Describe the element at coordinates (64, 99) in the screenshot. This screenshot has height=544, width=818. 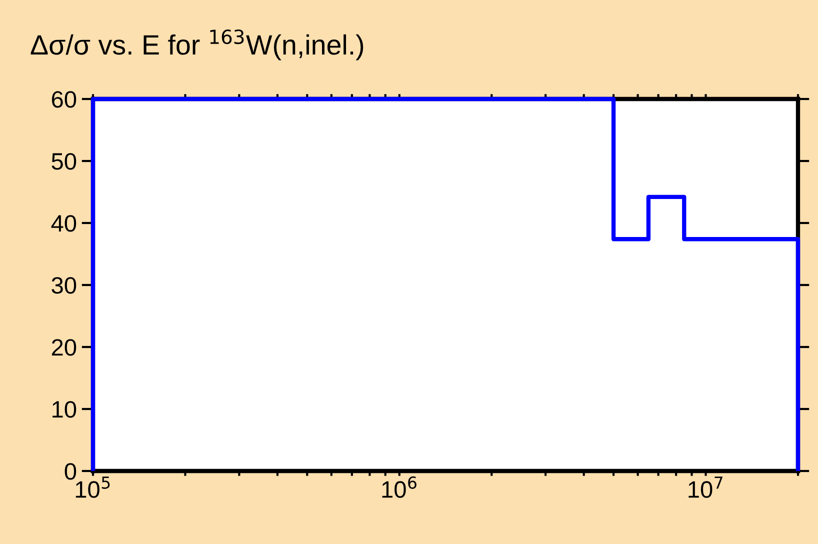
I see `y-tick-label: 60` at that location.